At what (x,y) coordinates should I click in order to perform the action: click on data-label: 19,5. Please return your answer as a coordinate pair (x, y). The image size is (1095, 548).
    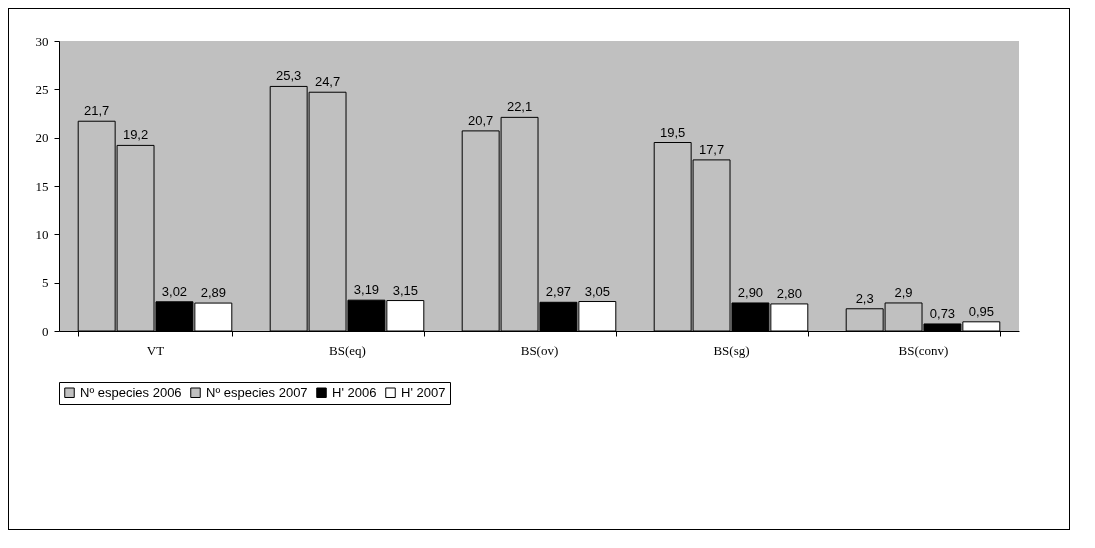
    Looking at the image, I should click on (673, 132).